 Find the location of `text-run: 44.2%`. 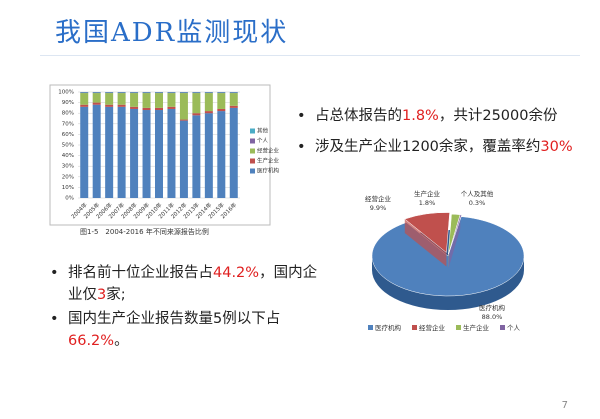

text-run: 44.2% is located at coordinates (236, 273).